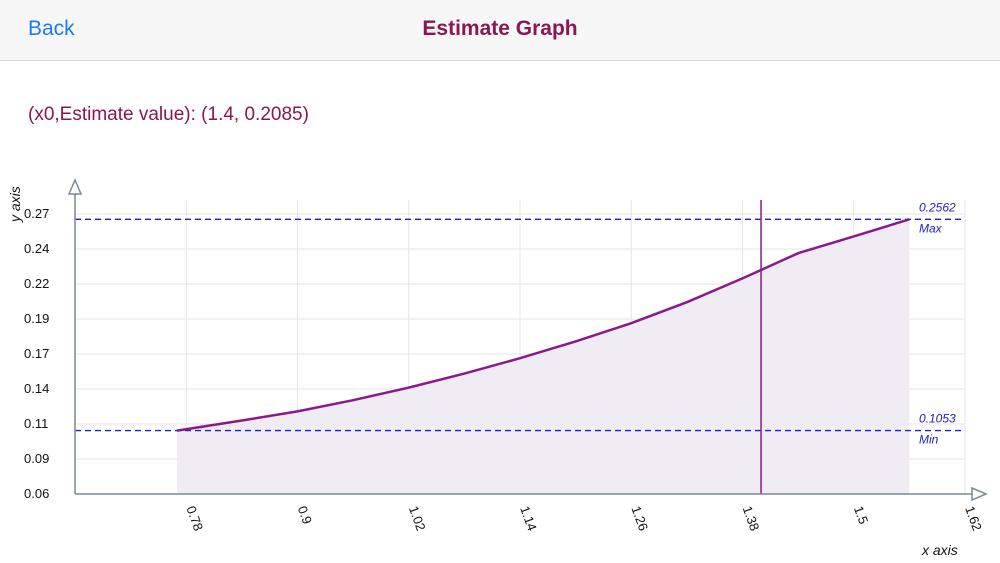 Image resolution: width=1000 pixels, height=563 pixels. What do you see at coordinates (751, 518) in the screenshot?
I see `x-tick-label: 1.38` at bounding box center [751, 518].